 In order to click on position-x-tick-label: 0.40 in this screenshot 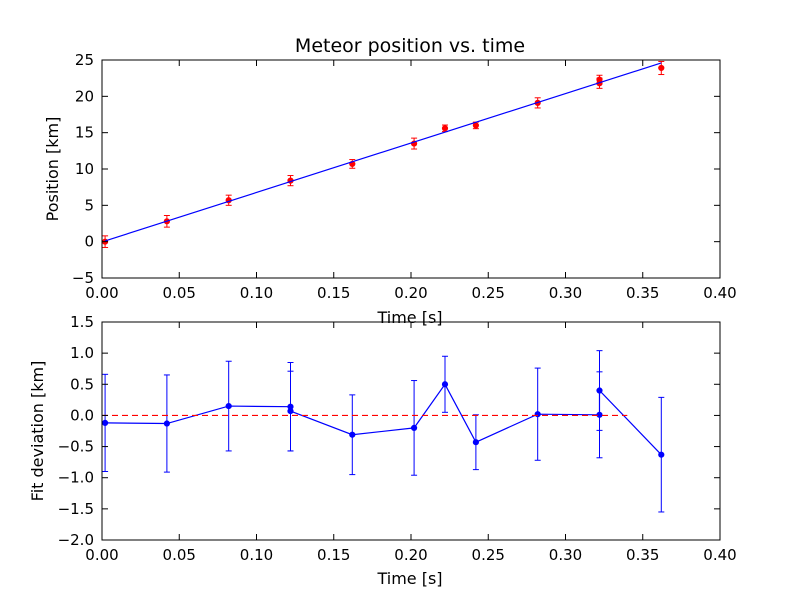, I will do `click(719, 293)`.